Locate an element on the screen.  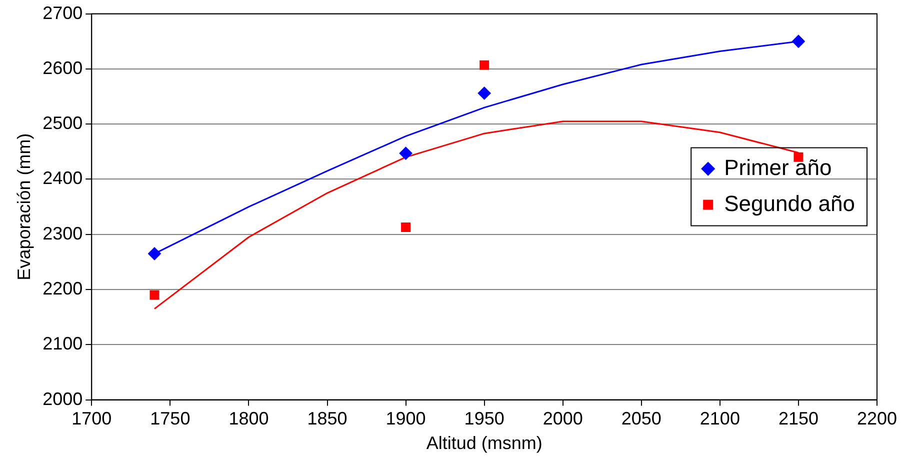
x-tick-label: 1750 is located at coordinates (170, 418).